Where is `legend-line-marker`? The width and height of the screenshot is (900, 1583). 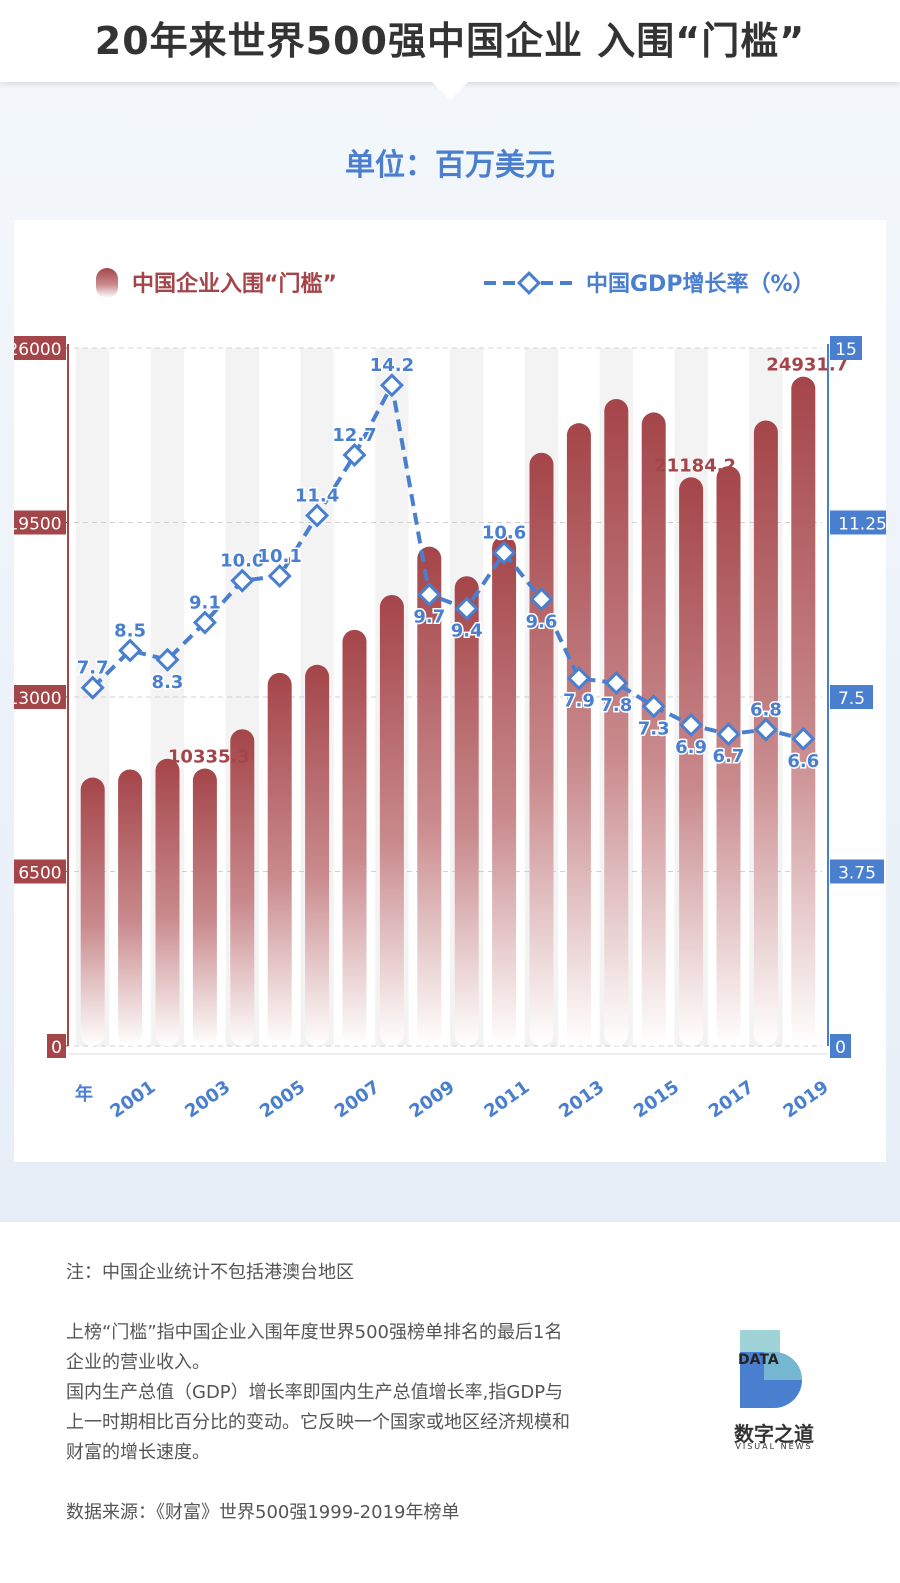
legend-line-marker is located at coordinates (529, 283).